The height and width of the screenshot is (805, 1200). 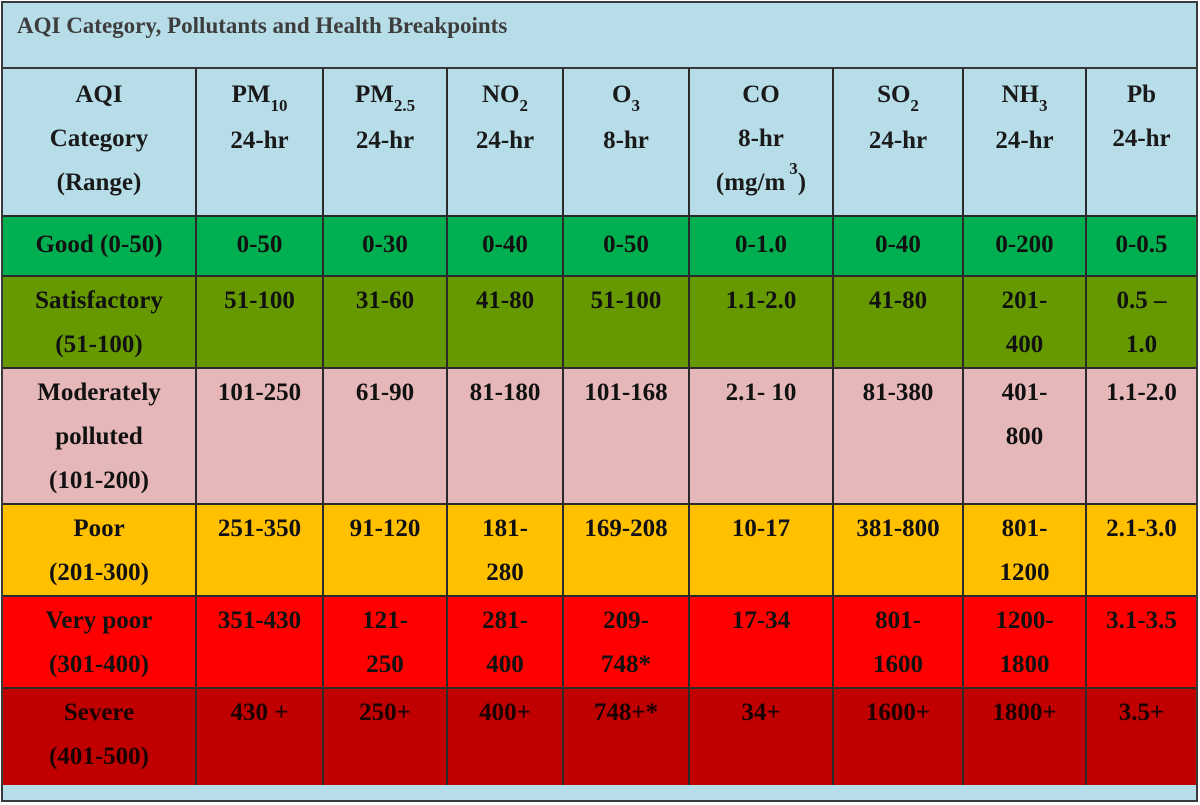 What do you see at coordinates (404, 105) in the screenshot?
I see `pollutant-subscript: 2.5` at bounding box center [404, 105].